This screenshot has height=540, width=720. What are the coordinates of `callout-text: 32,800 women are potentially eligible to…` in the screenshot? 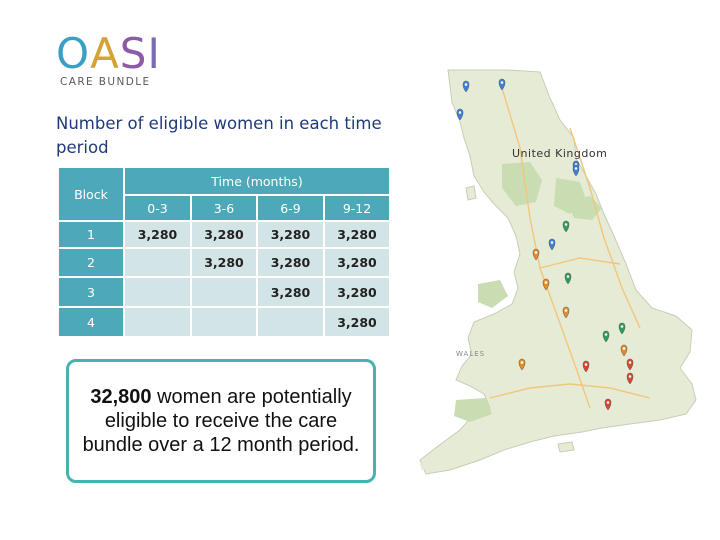 It's located at (221, 421).